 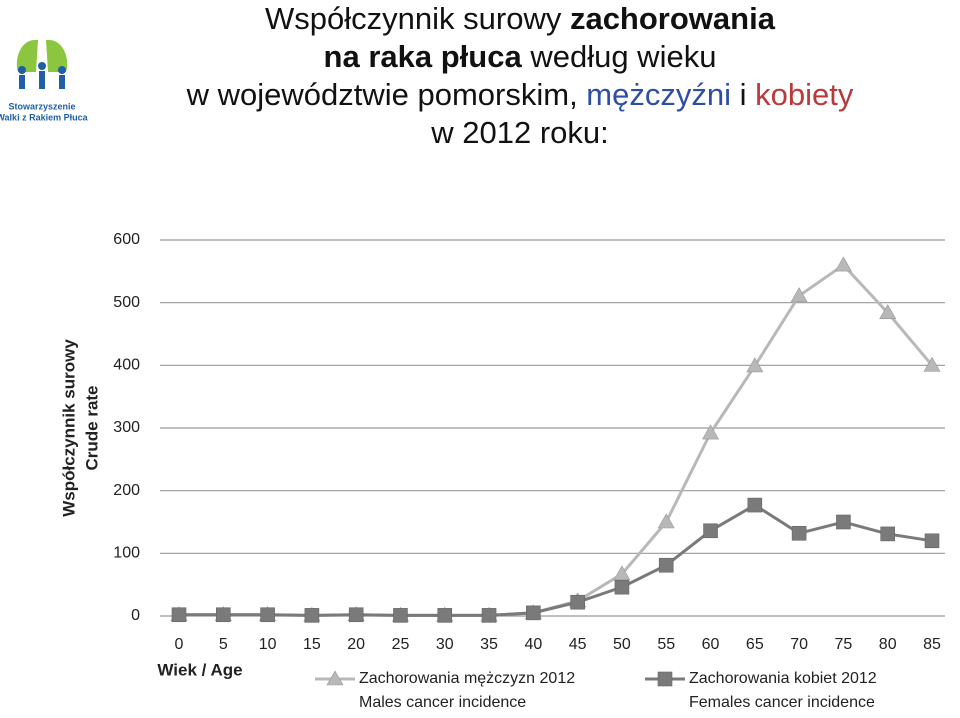 I want to click on legend-label: Zachorowania kobiet 2012, so click(x=783, y=678).